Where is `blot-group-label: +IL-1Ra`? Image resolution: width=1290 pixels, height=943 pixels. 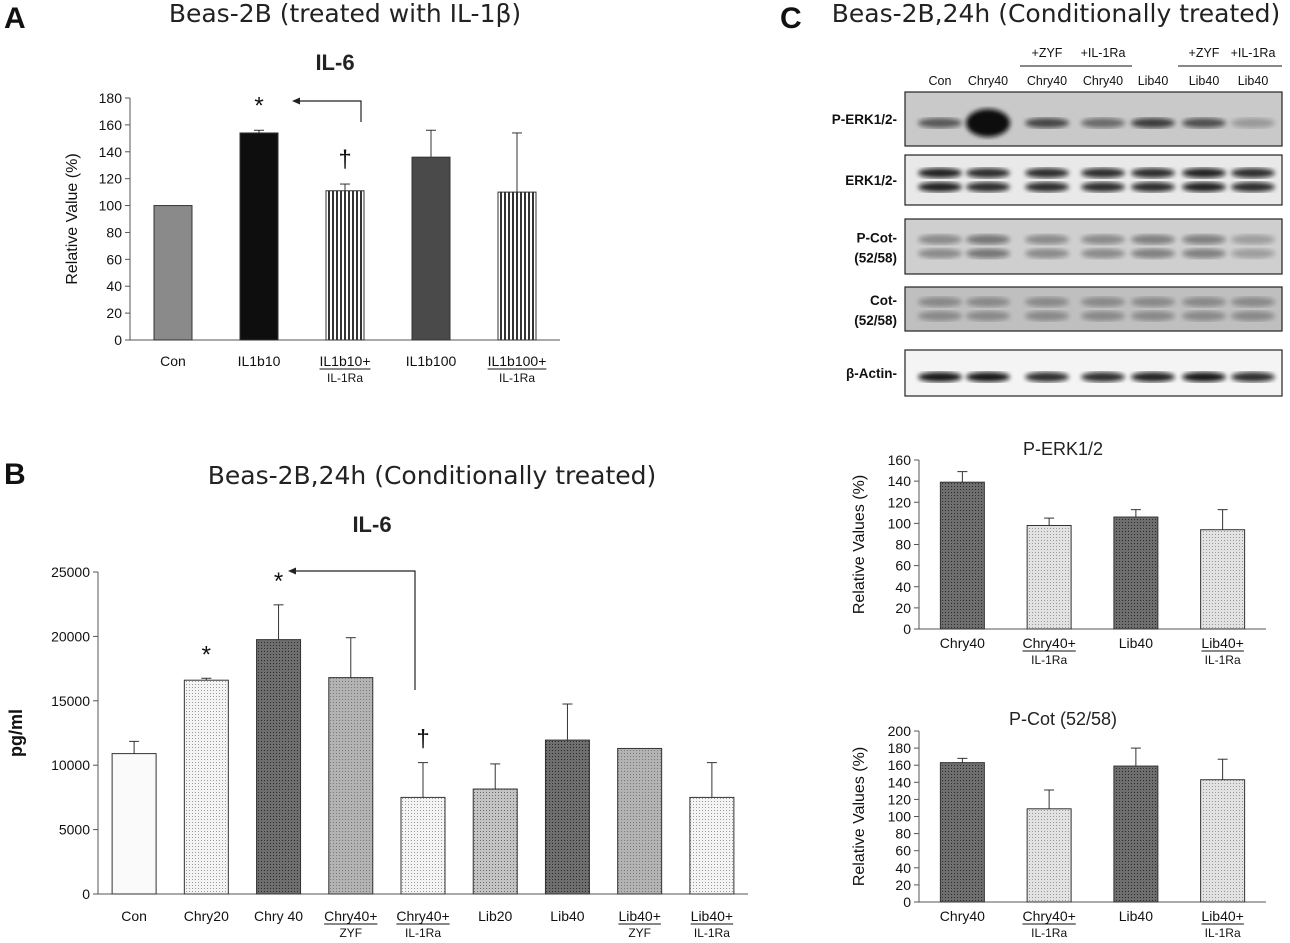
blot-group-label: +IL-1Ra is located at coordinates (1253, 53).